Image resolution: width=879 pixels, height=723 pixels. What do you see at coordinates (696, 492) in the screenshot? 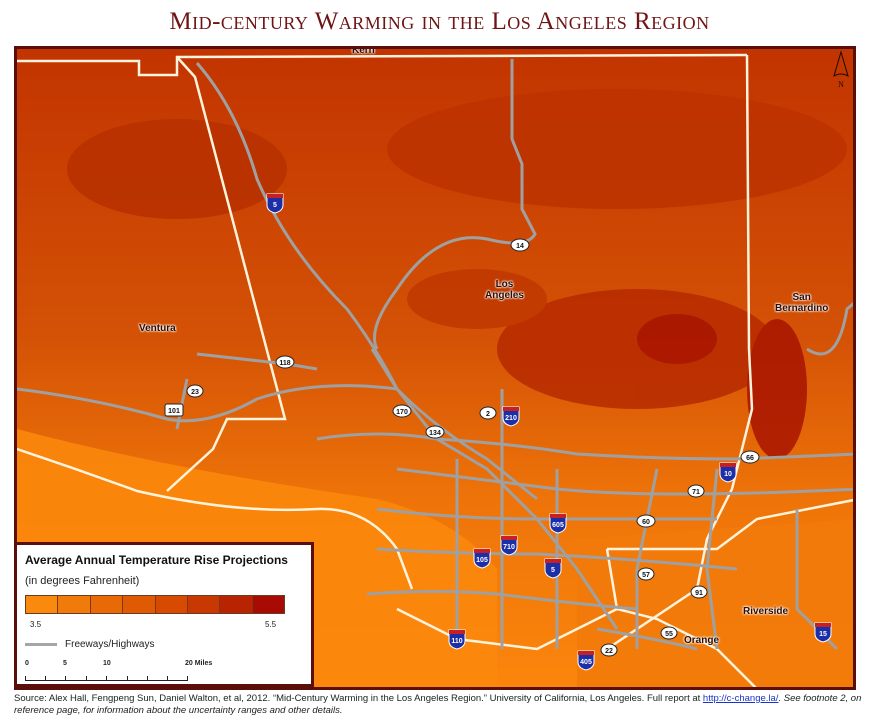
I see `svg-text: 71` at bounding box center [696, 492].